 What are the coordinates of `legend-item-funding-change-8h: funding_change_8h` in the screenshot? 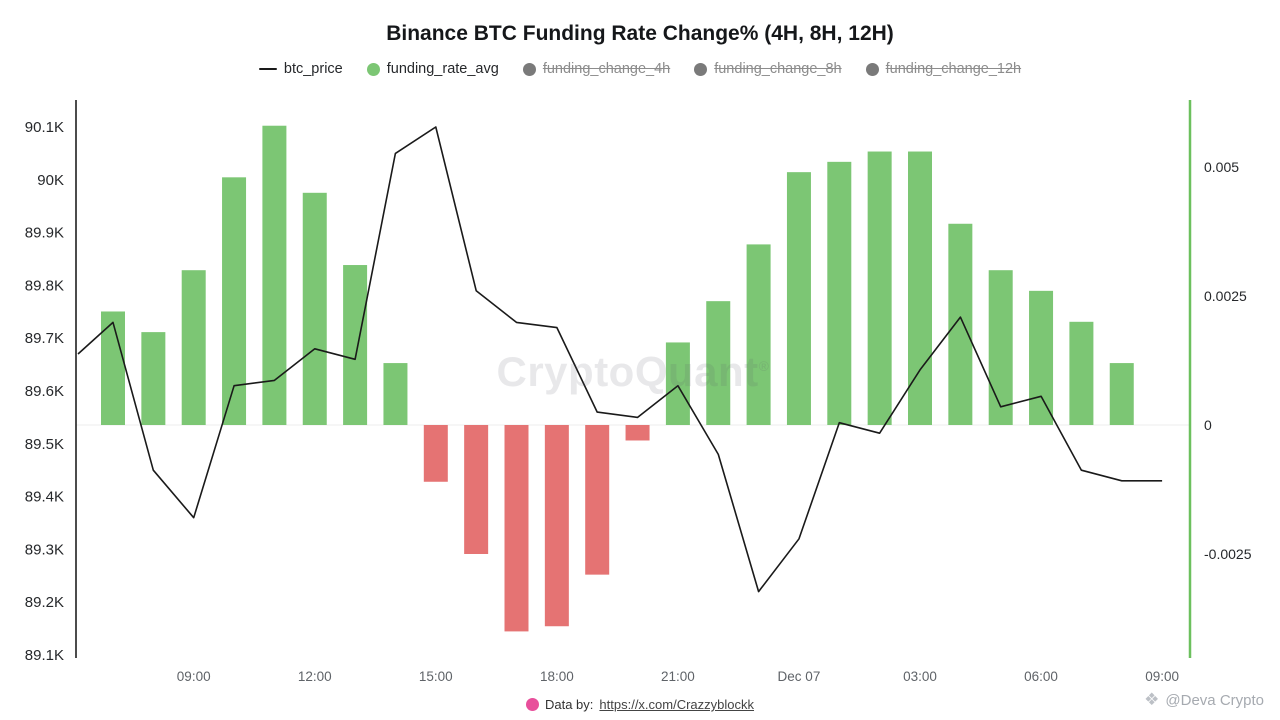 It's located at (768, 69).